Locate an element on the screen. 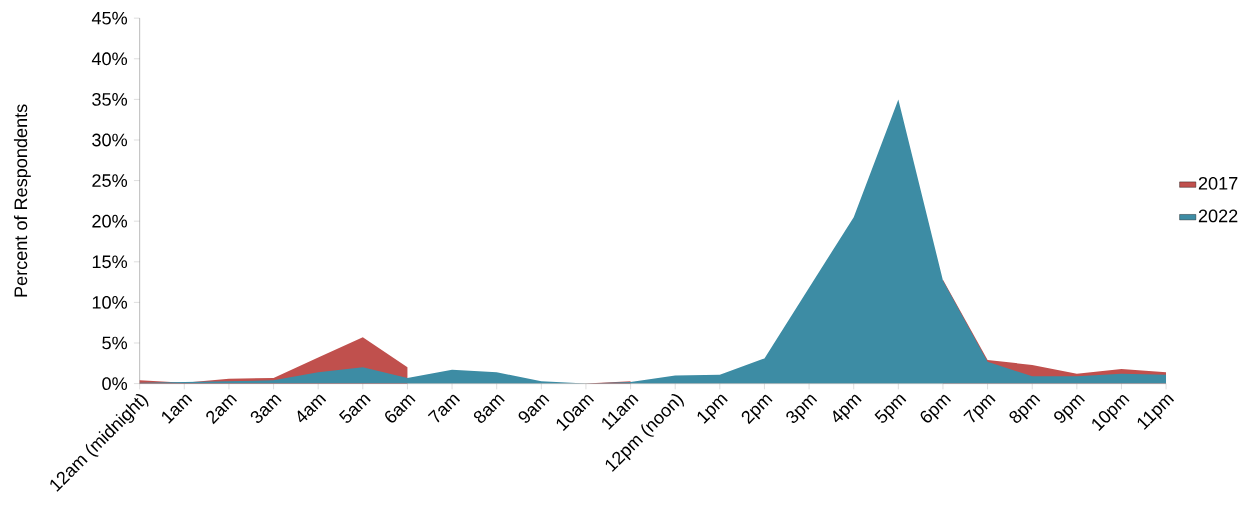  y-tick-label: 30% is located at coordinates (110, 140).